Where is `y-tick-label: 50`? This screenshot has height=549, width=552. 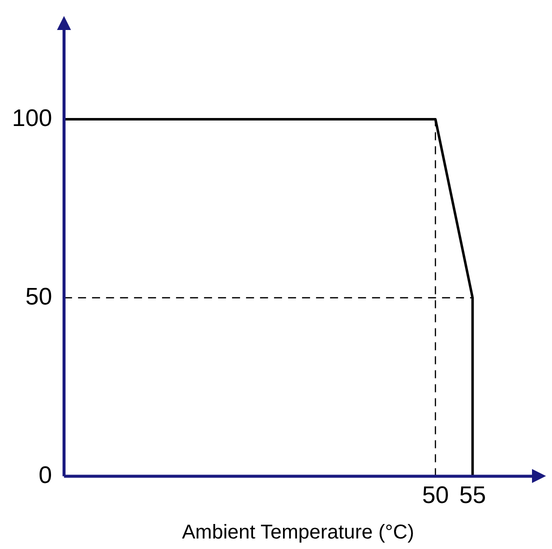
y-tick-label: 50 is located at coordinates (38, 296).